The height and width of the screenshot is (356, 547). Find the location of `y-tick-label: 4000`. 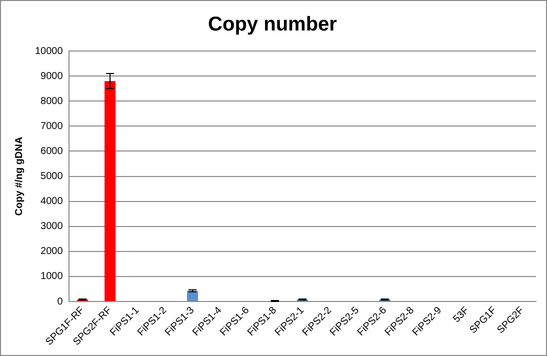

y-tick-label: 4000 is located at coordinates (52, 202).